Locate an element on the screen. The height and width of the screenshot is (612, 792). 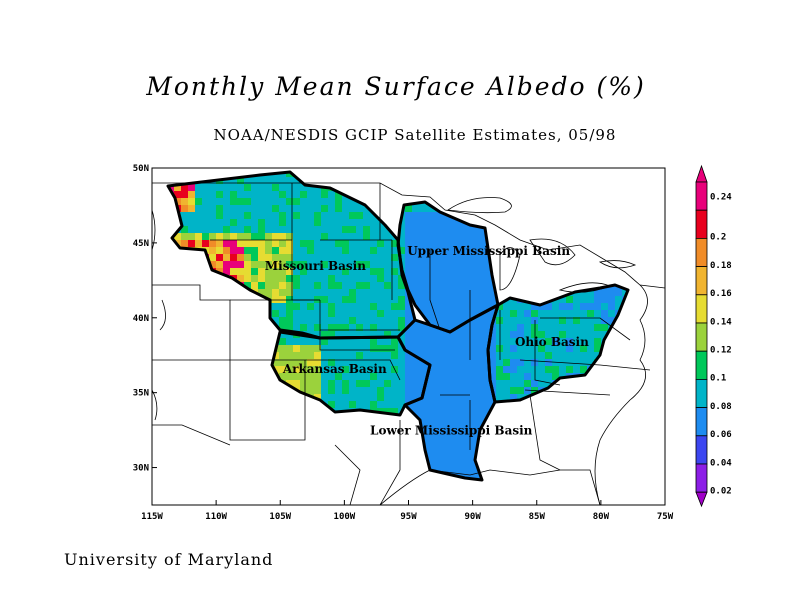
lon-tick-label: 100W is located at coordinates (345, 517).